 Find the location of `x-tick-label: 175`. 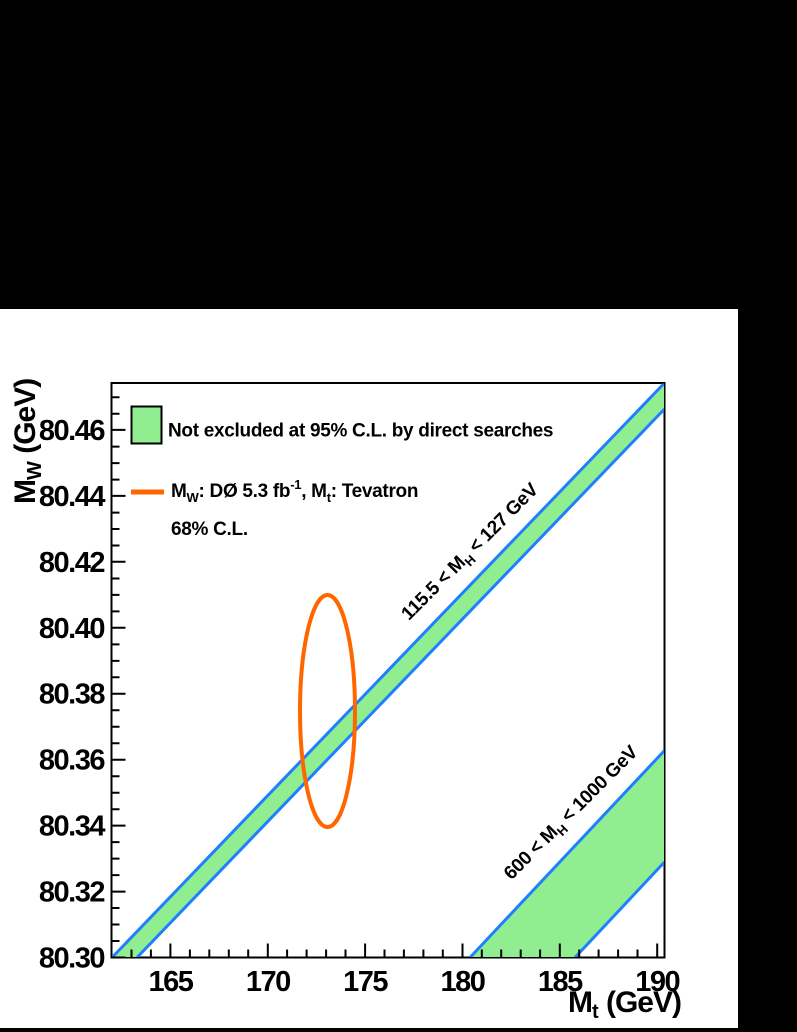

x-tick-label: 175 is located at coordinates (365, 982).